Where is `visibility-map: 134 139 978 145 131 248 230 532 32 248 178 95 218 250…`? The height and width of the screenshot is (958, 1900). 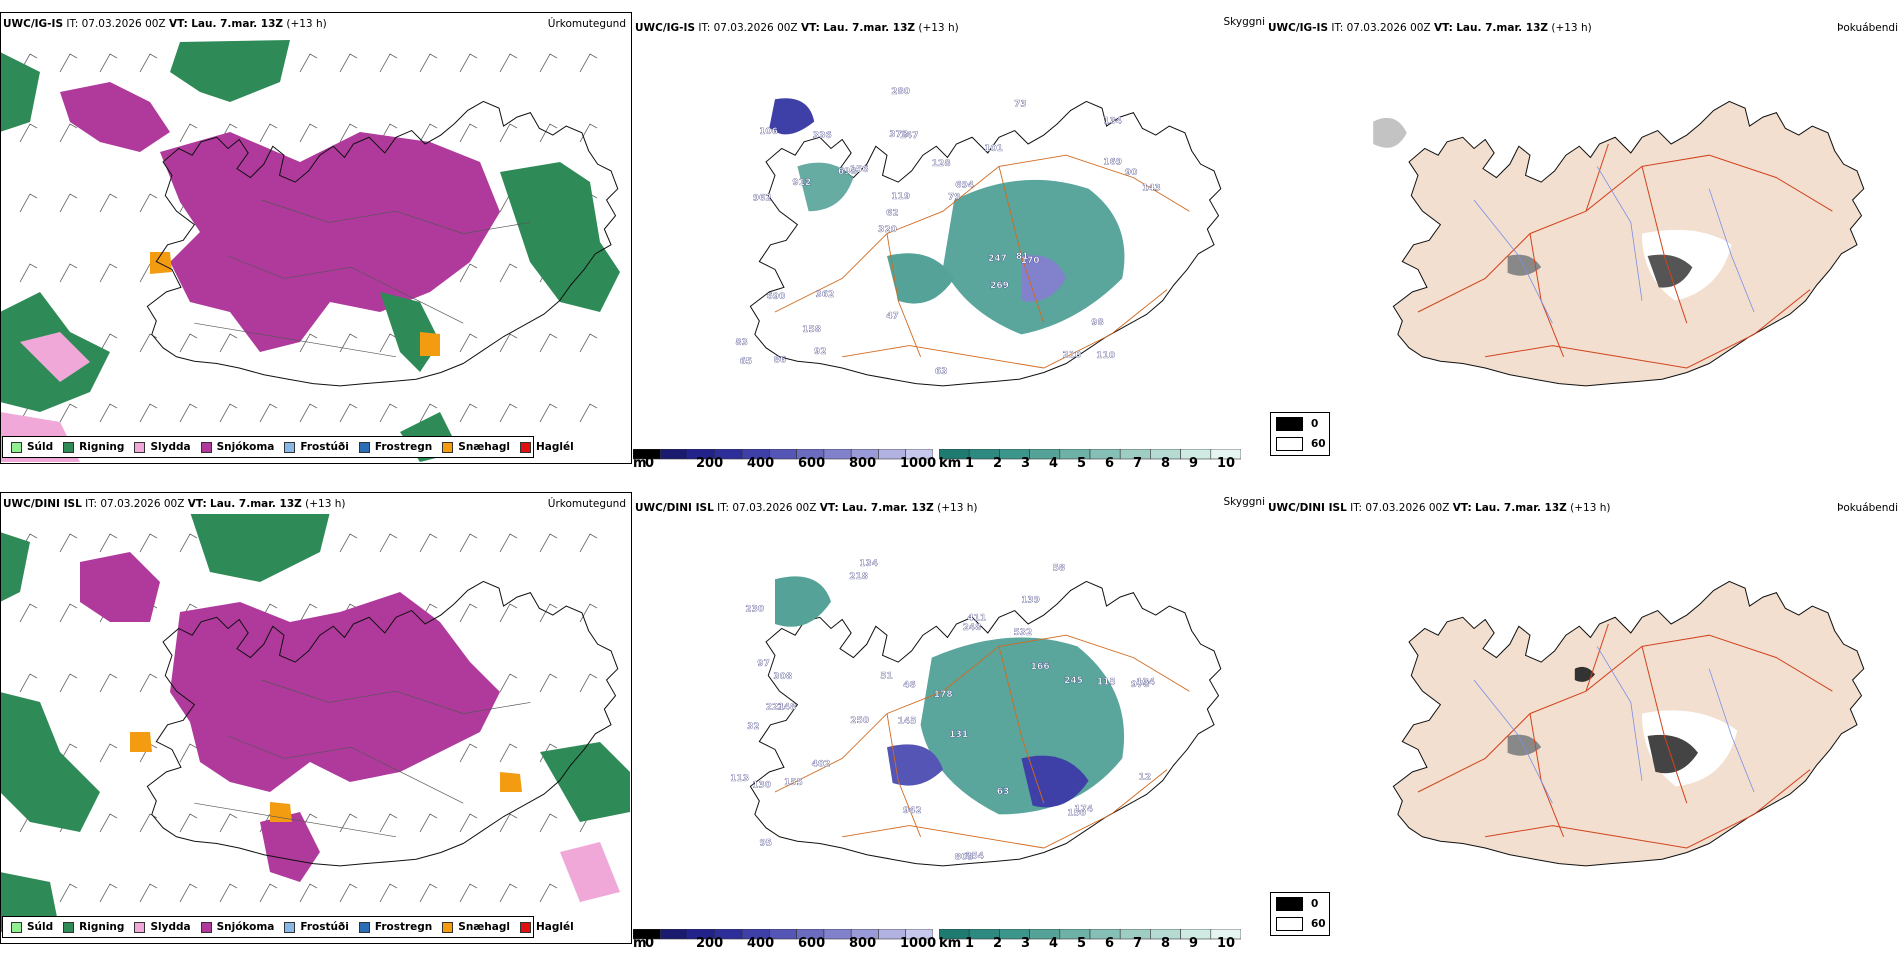
visibility-map: 134 139 978 145 131 248 230 532 32 248 178 95 218 250… is located at coordinates (976, 713).